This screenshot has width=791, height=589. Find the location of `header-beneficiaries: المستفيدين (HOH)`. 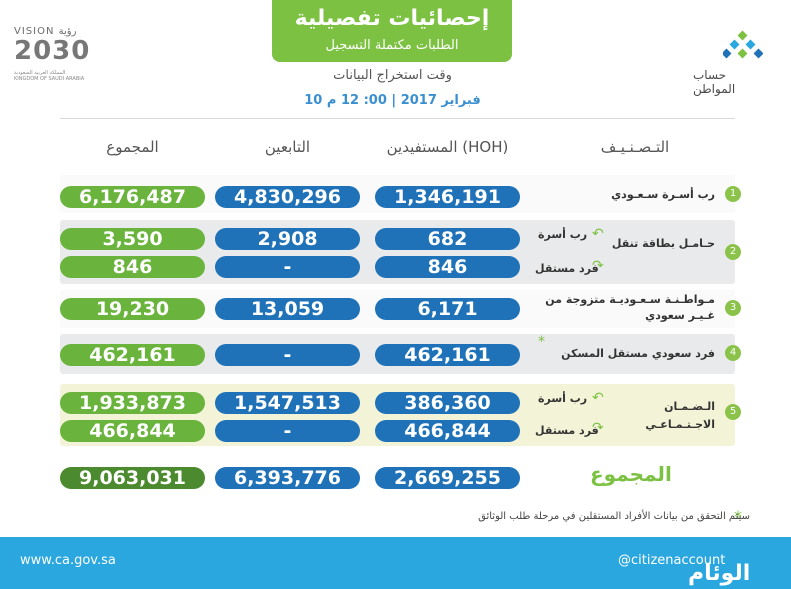

header-beneficiaries: المستفيدين (HOH) is located at coordinates (447, 147).